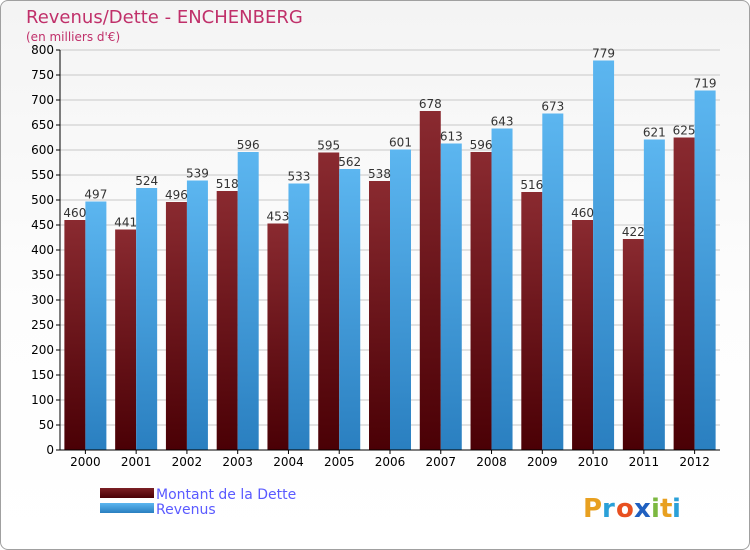 This screenshot has width=750, height=550. What do you see at coordinates (95, 195) in the screenshot?
I see `data-label: 497` at bounding box center [95, 195].